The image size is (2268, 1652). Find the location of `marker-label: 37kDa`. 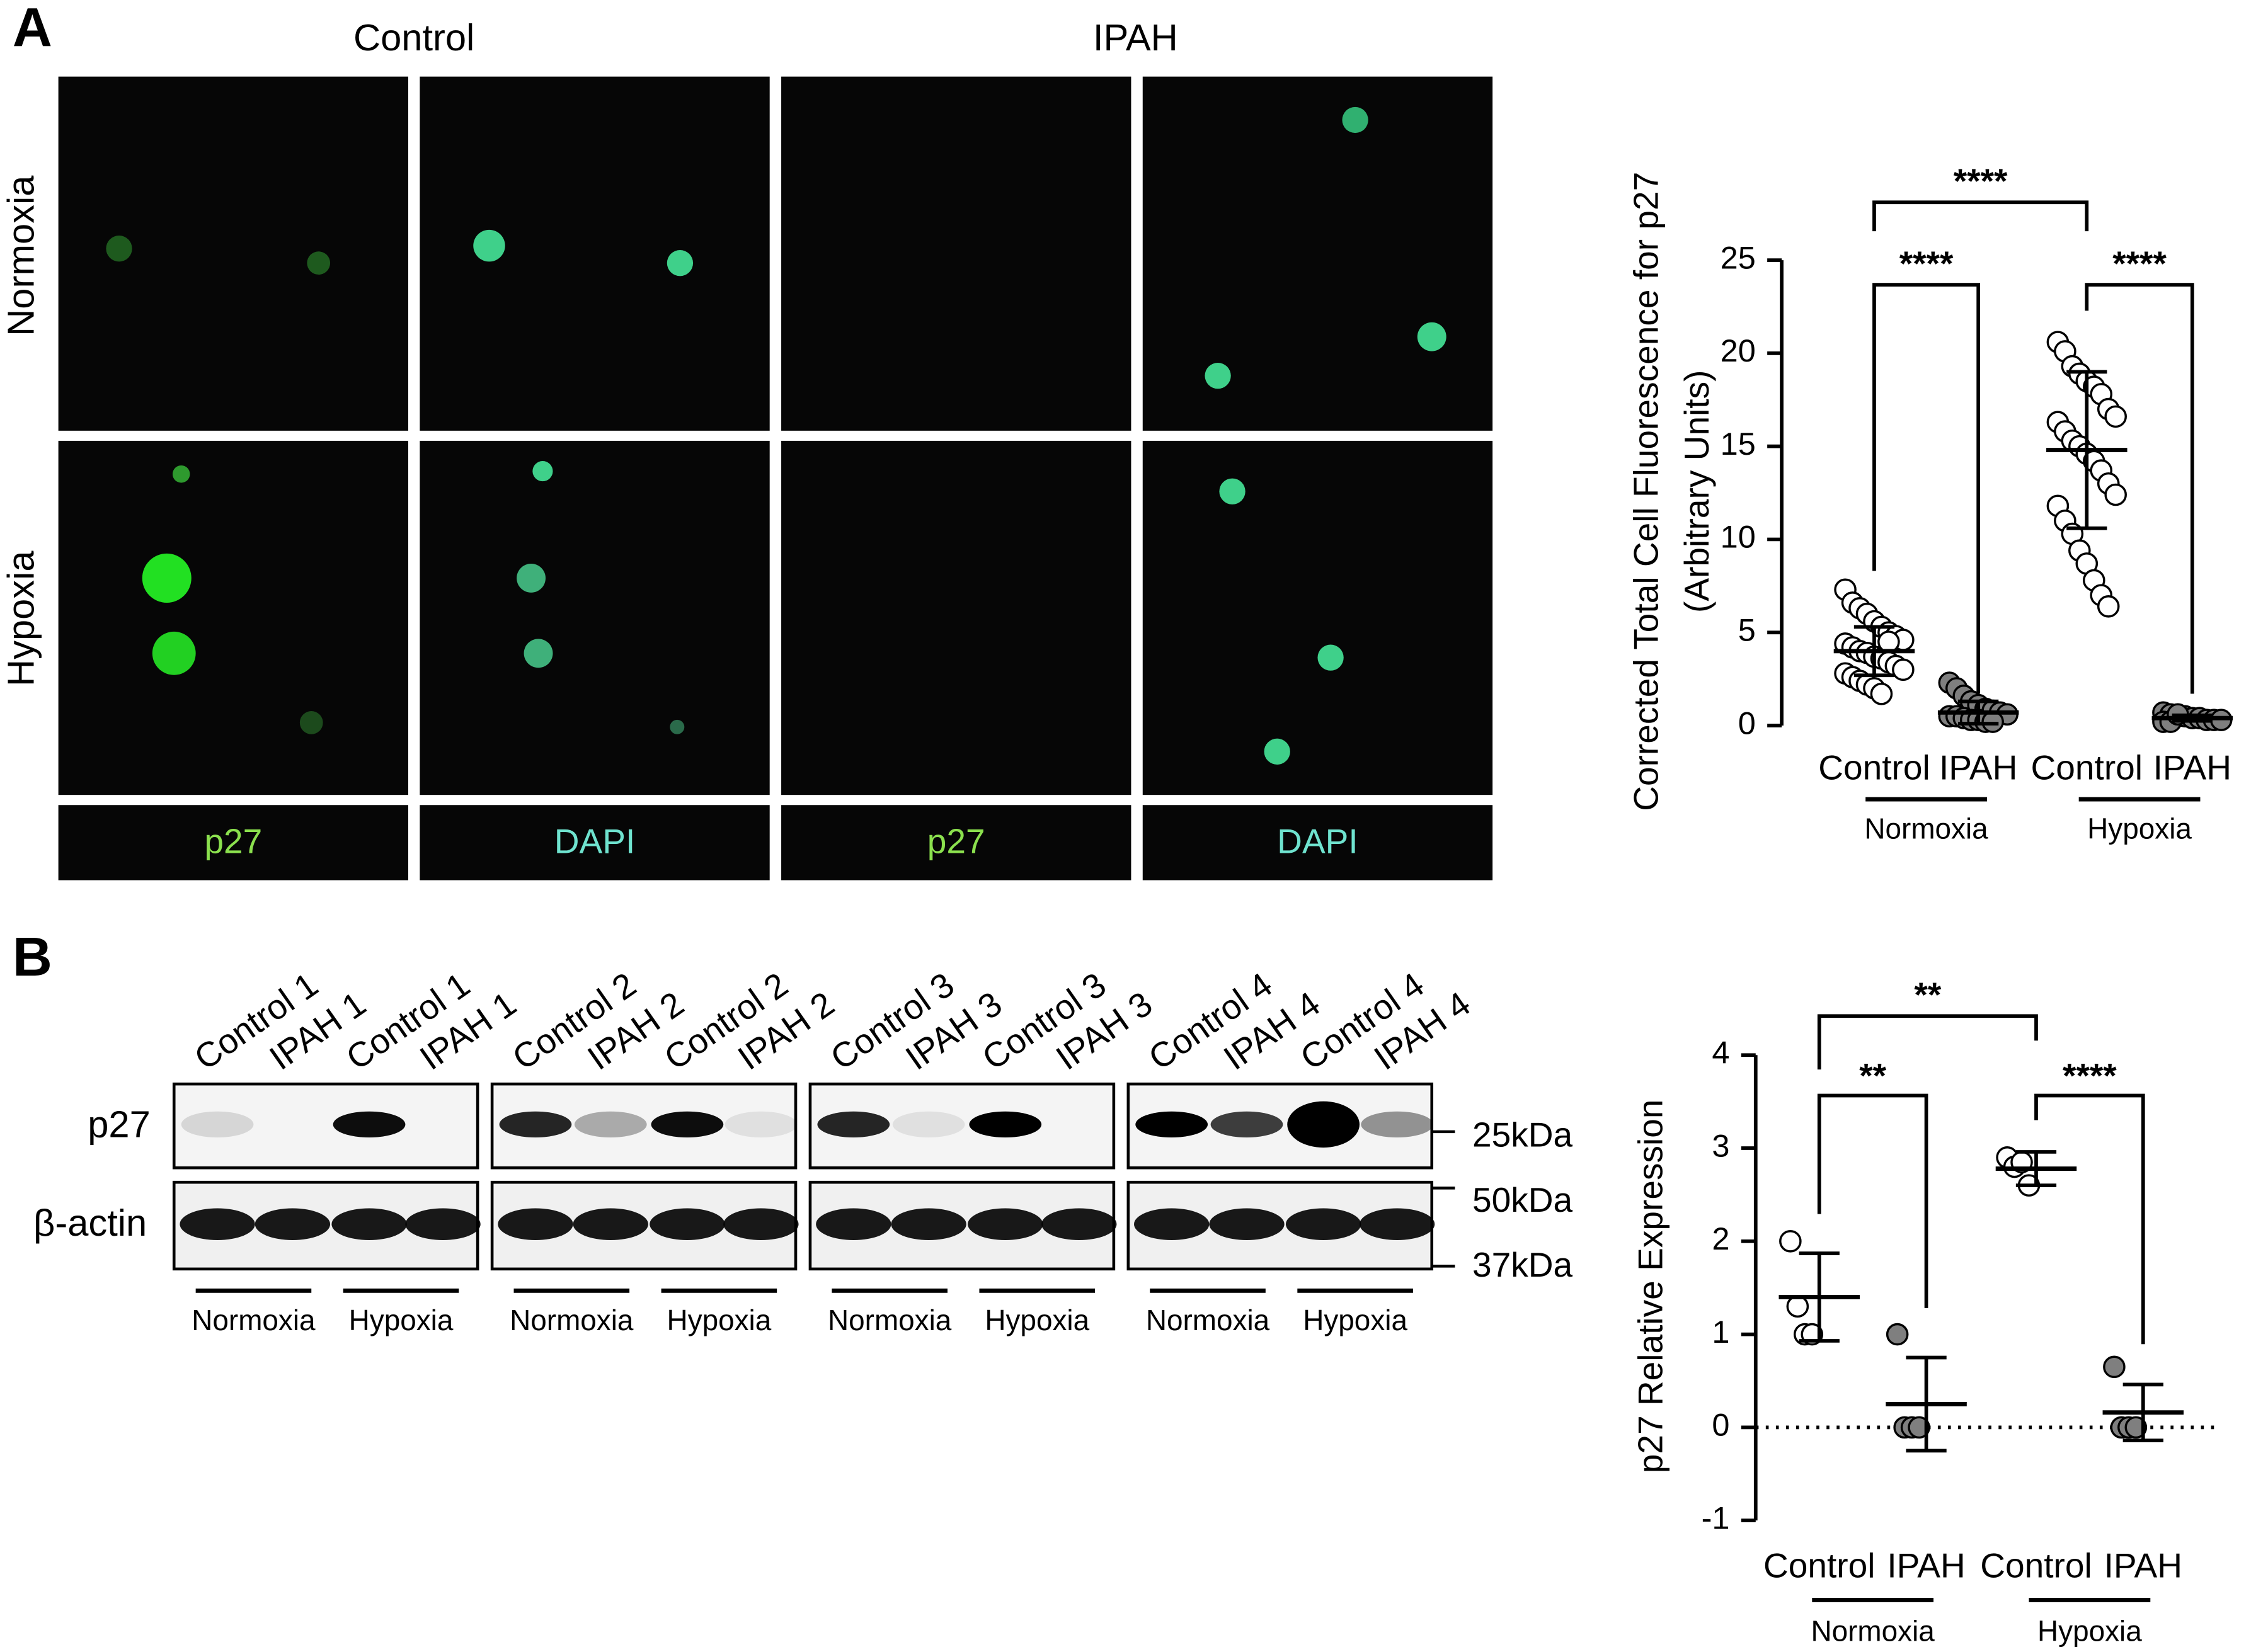

marker-label: 37kDa is located at coordinates (1522, 1265).